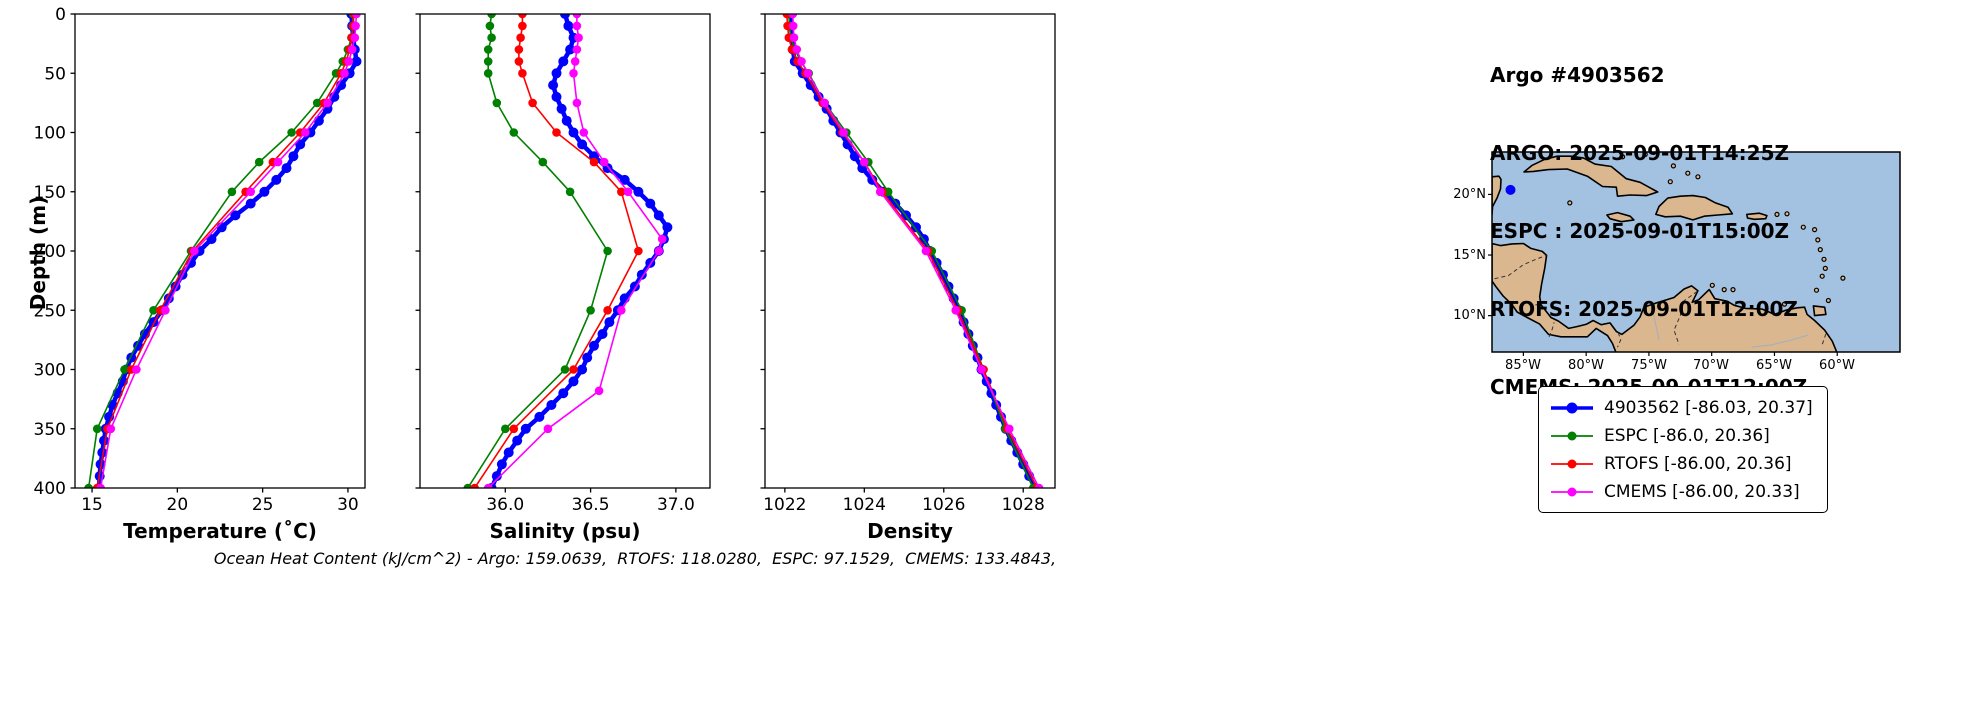  I want to click on chart-0-series-4903562-line, so click(227, 251).